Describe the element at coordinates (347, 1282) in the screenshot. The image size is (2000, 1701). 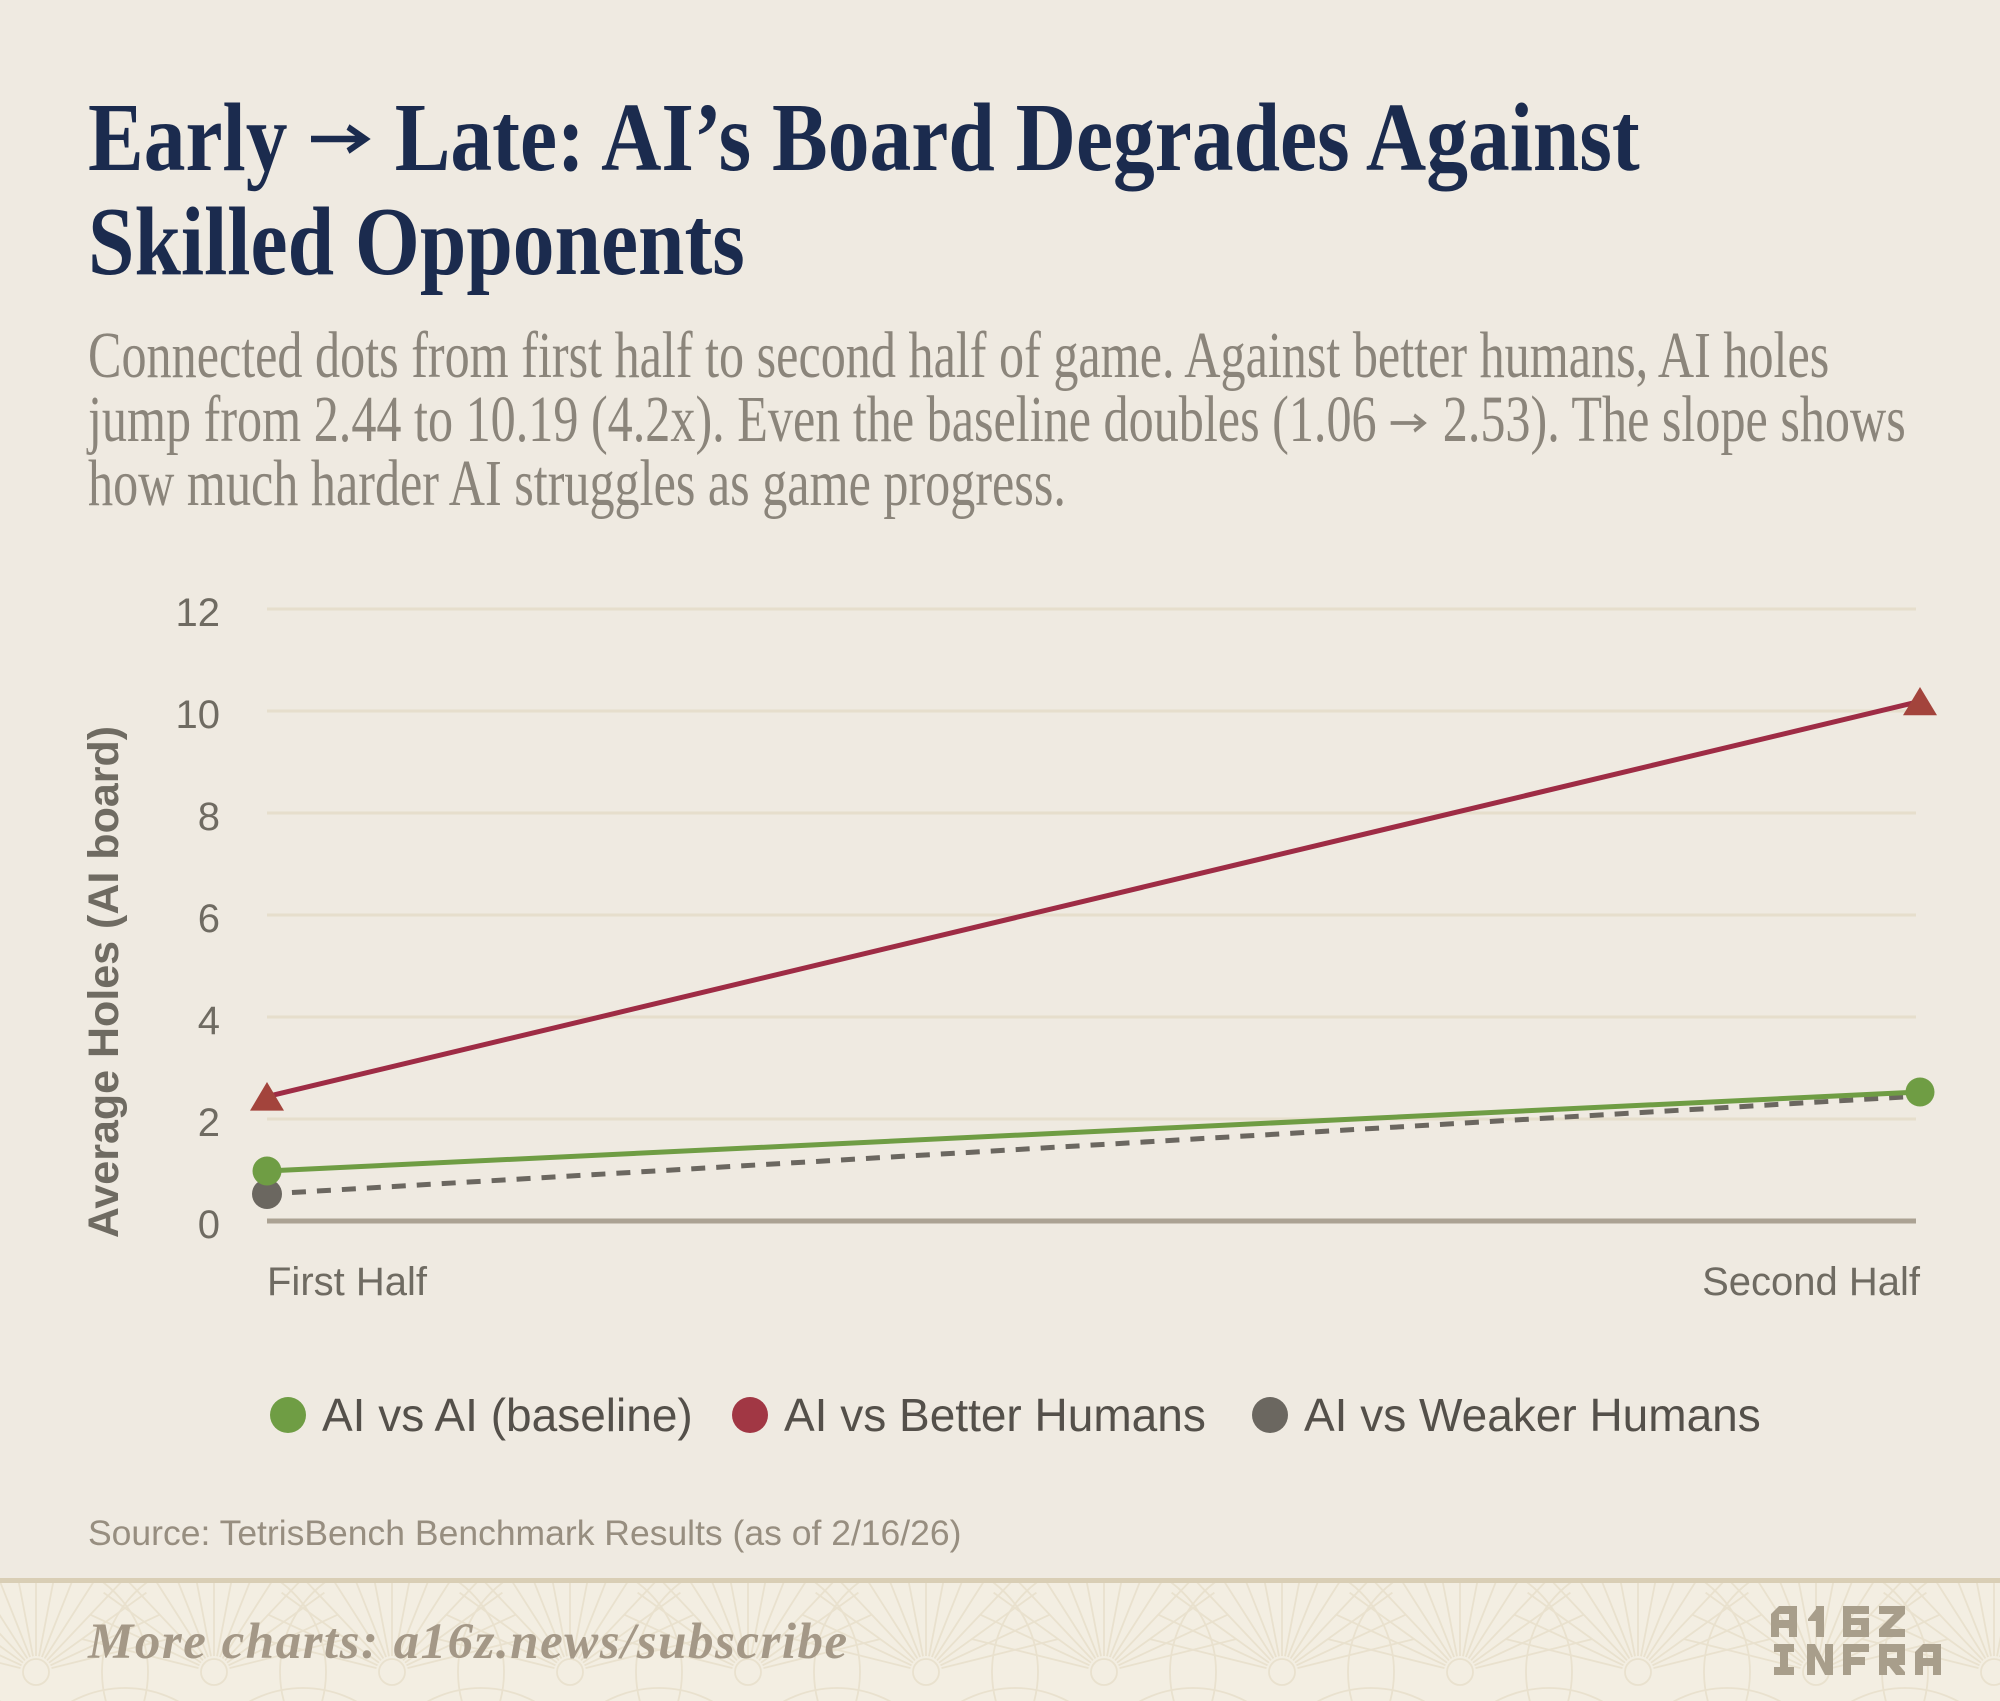
I see `svg-text: First Half` at that location.